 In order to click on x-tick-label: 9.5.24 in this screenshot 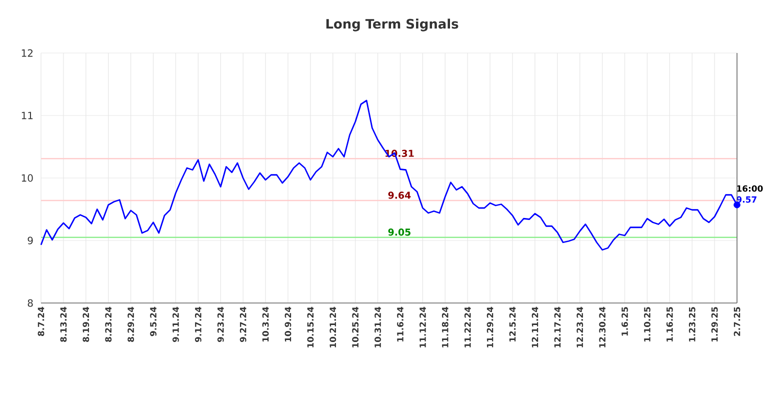, I will do `click(153, 321)`.